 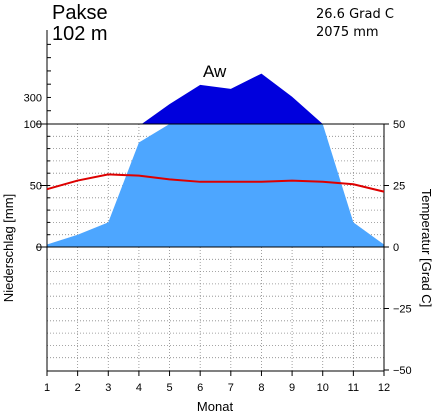 What do you see at coordinates (402, 310) in the screenshot?
I see `temp-tick-label: −25` at bounding box center [402, 310].